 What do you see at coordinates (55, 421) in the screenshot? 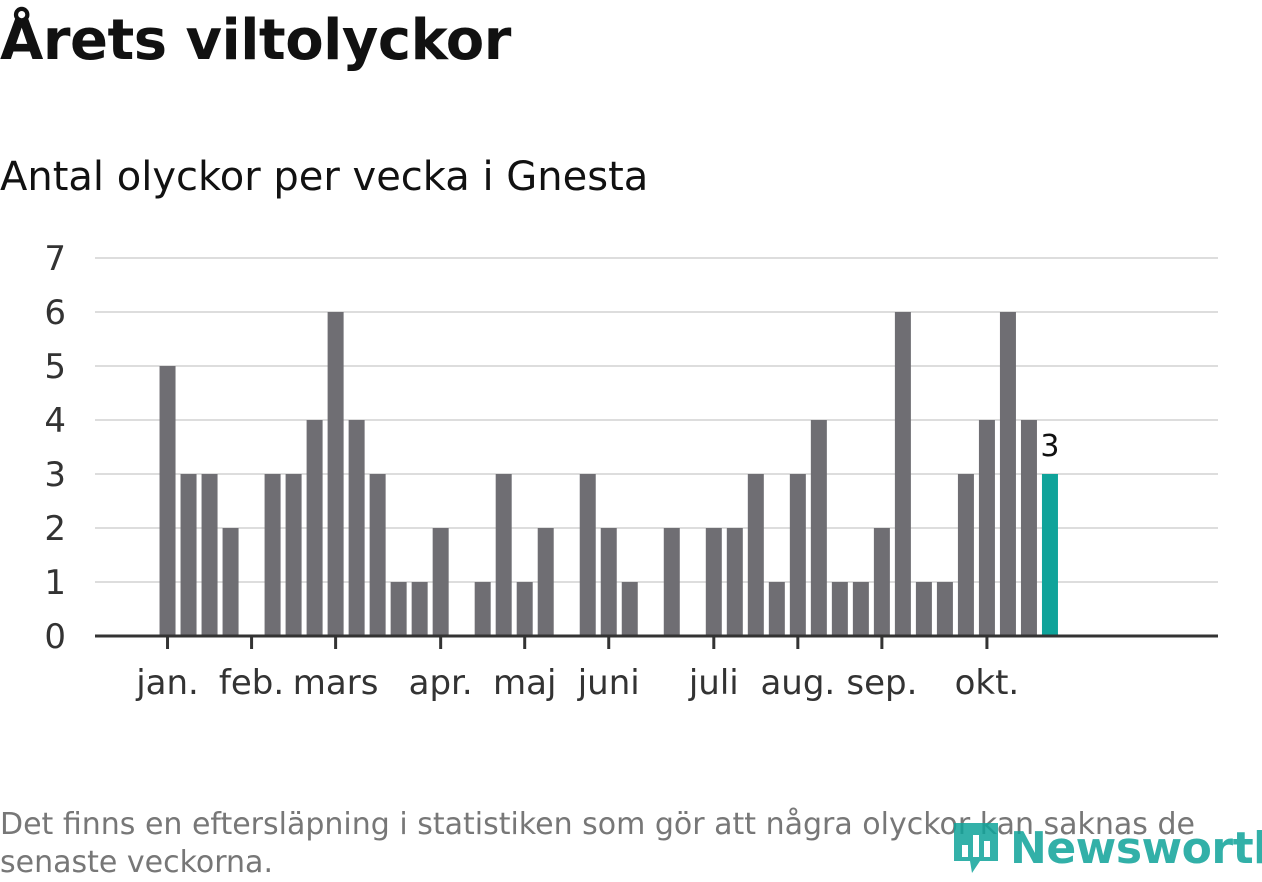
I see `y-tick-label: 4` at bounding box center [55, 421].